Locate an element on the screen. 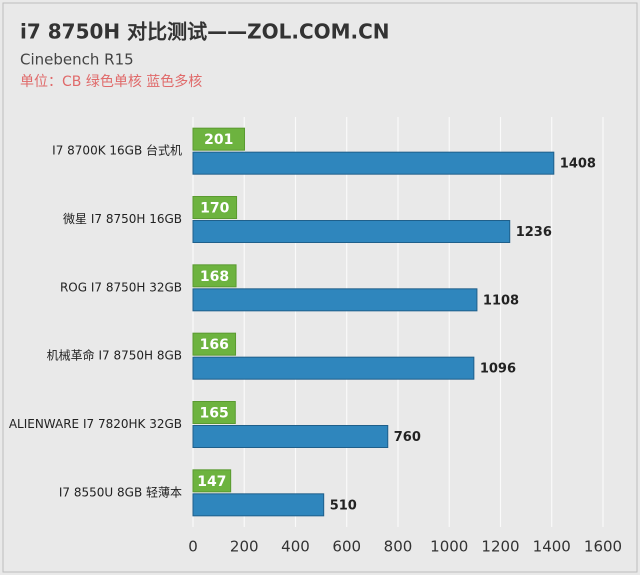 The height and width of the screenshot is (575, 640). value-label: 760 is located at coordinates (407, 437).